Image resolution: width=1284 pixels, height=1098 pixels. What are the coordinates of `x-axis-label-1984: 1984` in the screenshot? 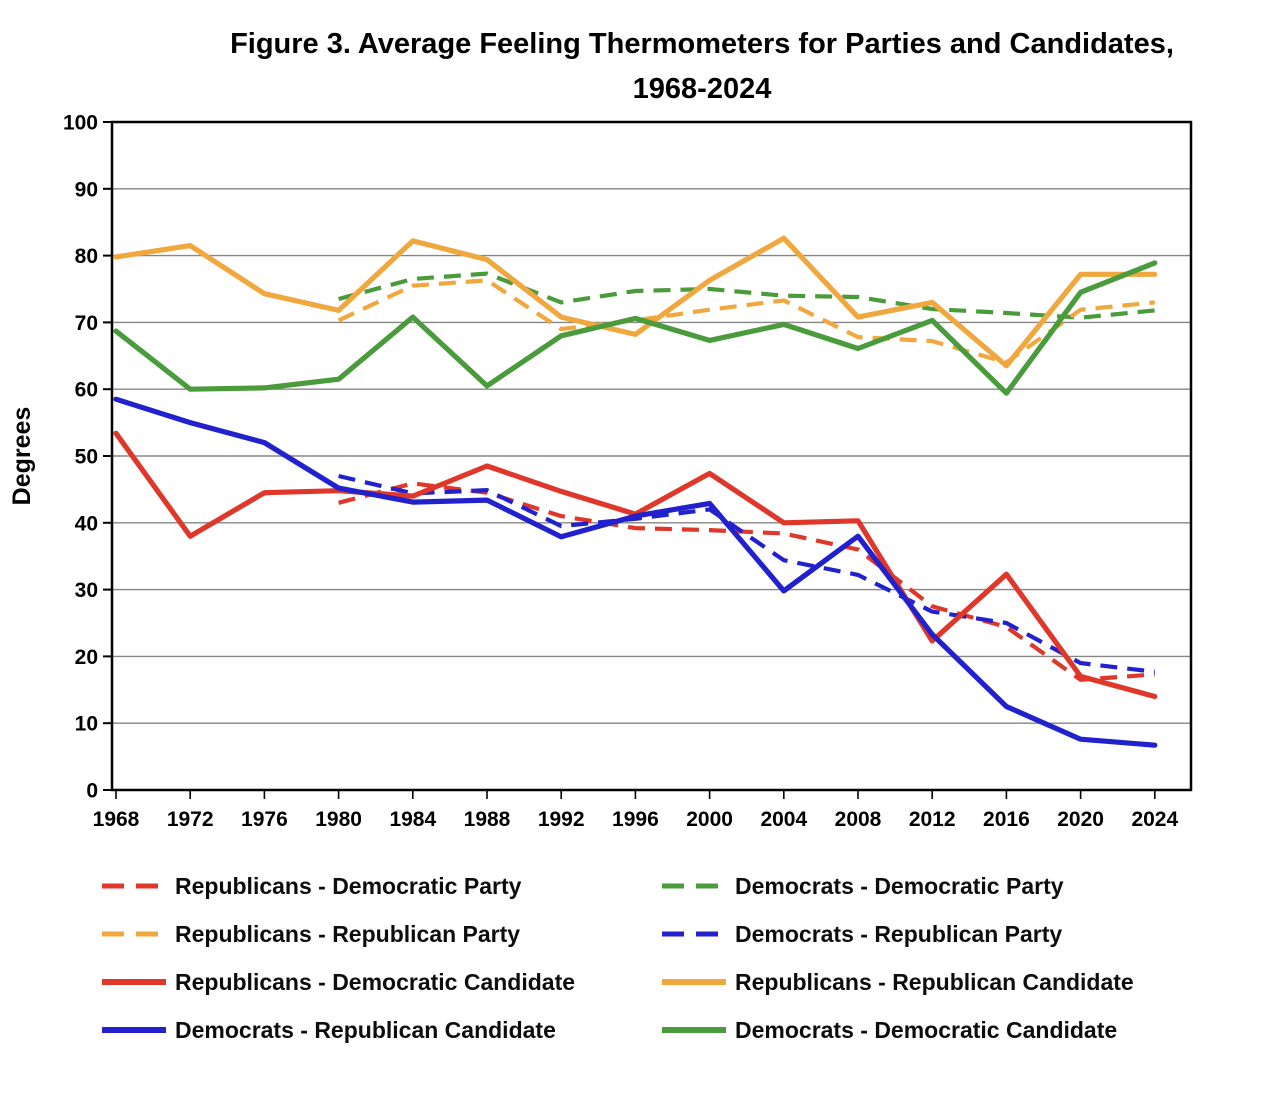 It's located at (412, 819).